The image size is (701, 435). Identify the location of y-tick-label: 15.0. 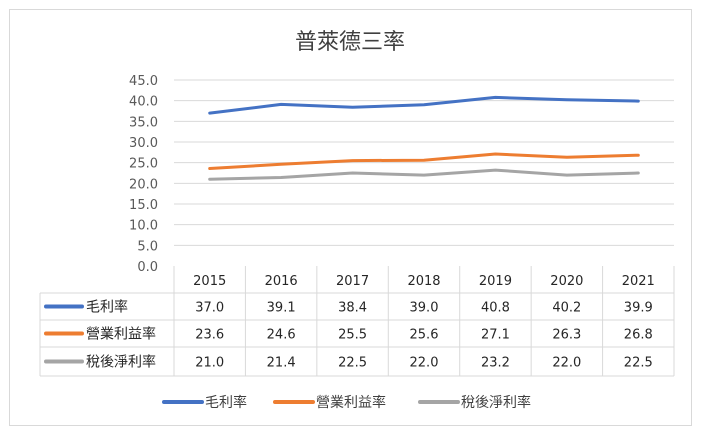
(143, 205).